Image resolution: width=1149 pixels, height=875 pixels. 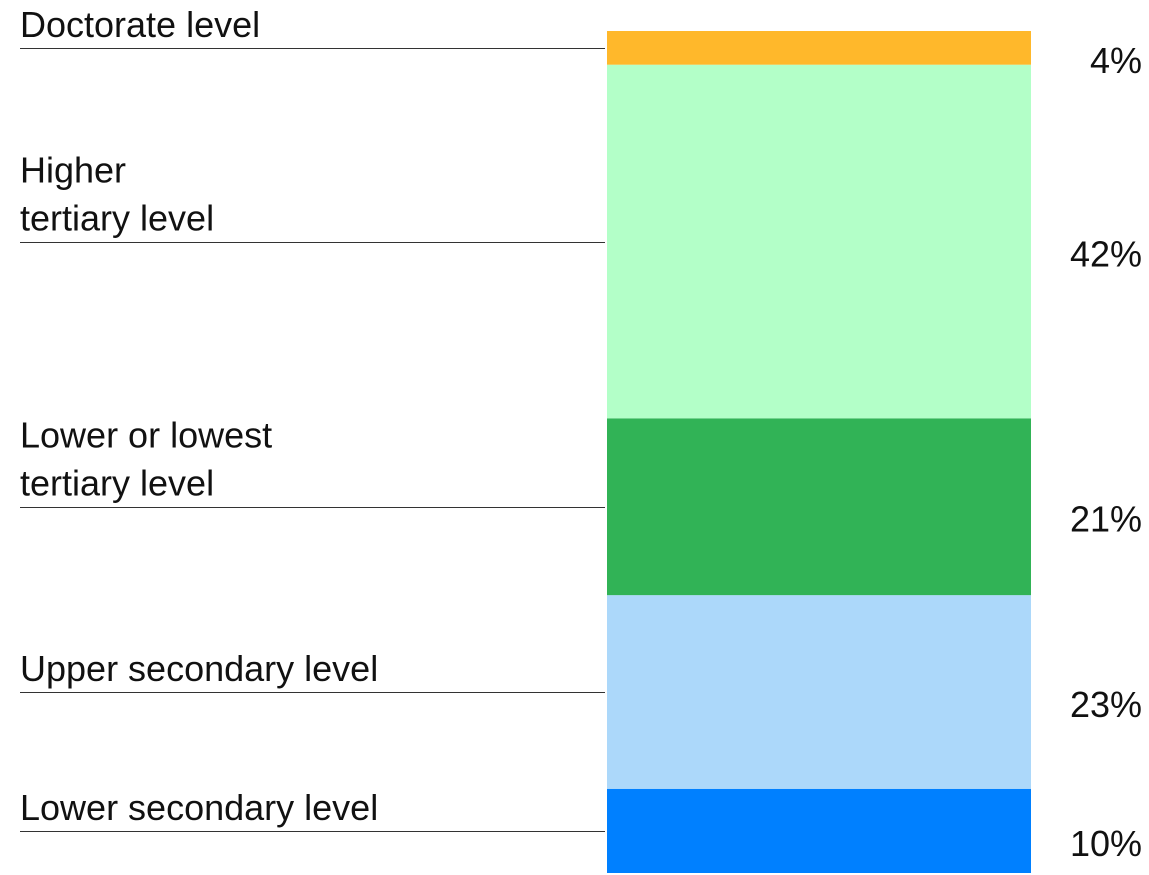 What do you see at coordinates (140, 24) in the screenshot?
I see `category-label: Doctorate level` at bounding box center [140, 24].